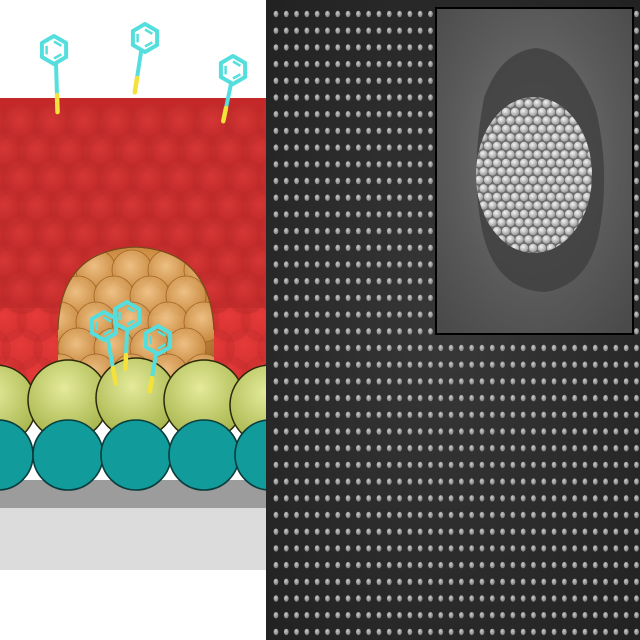 The height and width of the screenshot is (640, 640). Describe the element at coordinates (204, 455) in the screenshot. I see `nanoparticle` at that location.